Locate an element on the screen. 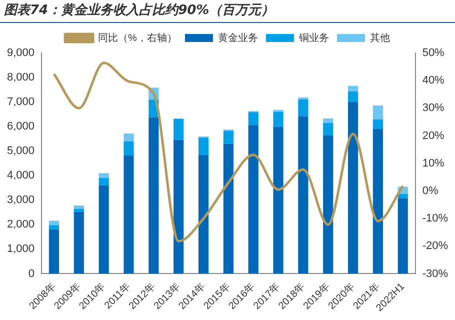  y-tick-label: 5,000 is located at coordinates (20, 151).